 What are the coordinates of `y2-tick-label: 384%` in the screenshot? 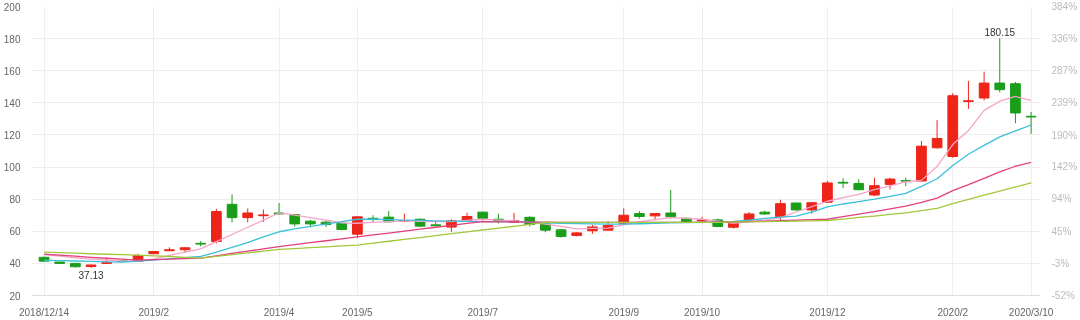 It's located at (1064, 6).